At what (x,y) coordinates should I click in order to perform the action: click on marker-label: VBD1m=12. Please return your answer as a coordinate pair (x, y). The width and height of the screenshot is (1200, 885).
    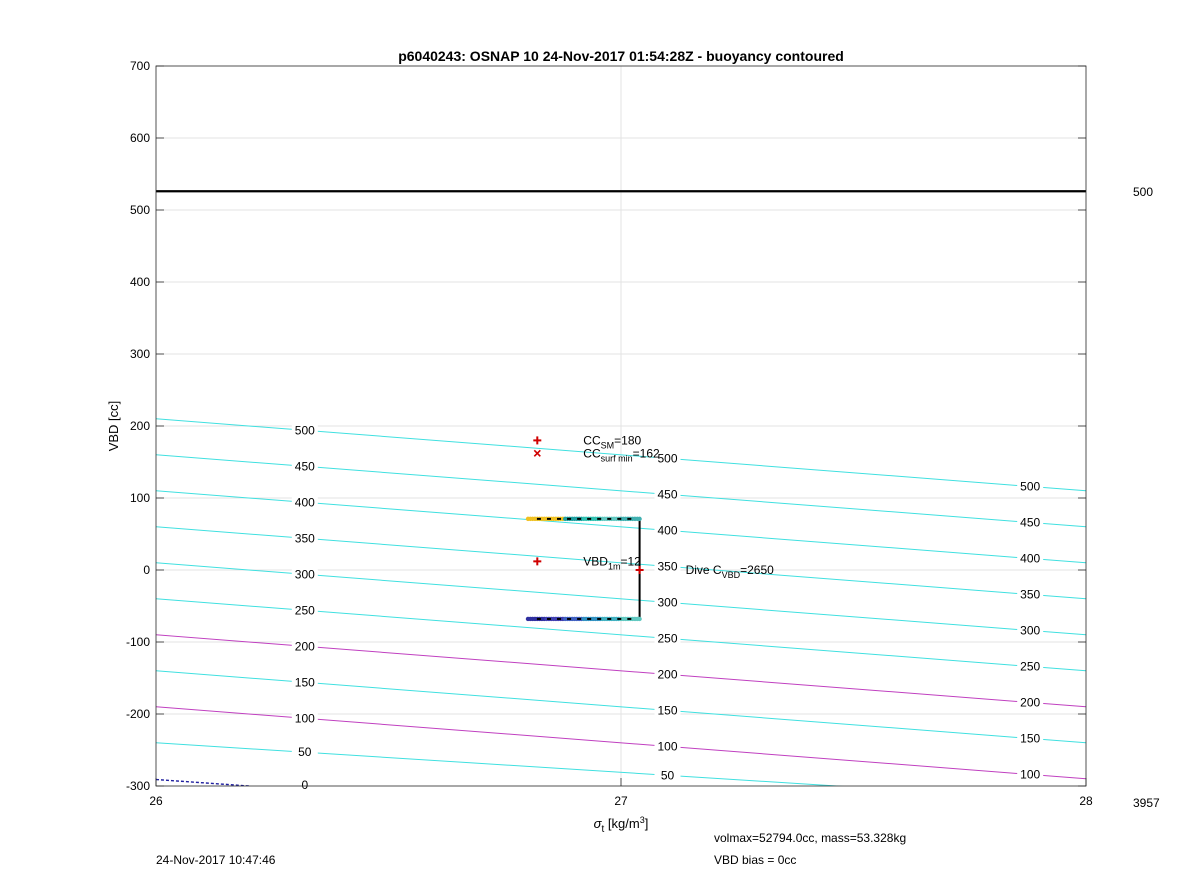
    Looking at the image, I should click on (612, 562).